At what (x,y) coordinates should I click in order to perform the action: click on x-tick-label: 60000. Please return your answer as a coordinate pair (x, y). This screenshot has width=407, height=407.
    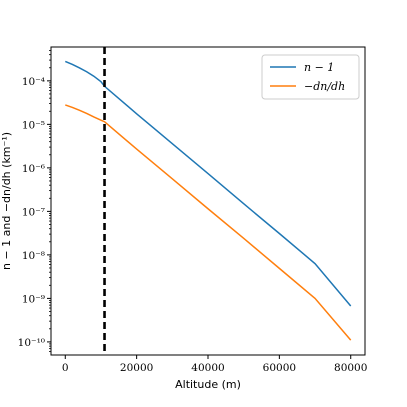
    Looking at the image, I should click on (279, 368).